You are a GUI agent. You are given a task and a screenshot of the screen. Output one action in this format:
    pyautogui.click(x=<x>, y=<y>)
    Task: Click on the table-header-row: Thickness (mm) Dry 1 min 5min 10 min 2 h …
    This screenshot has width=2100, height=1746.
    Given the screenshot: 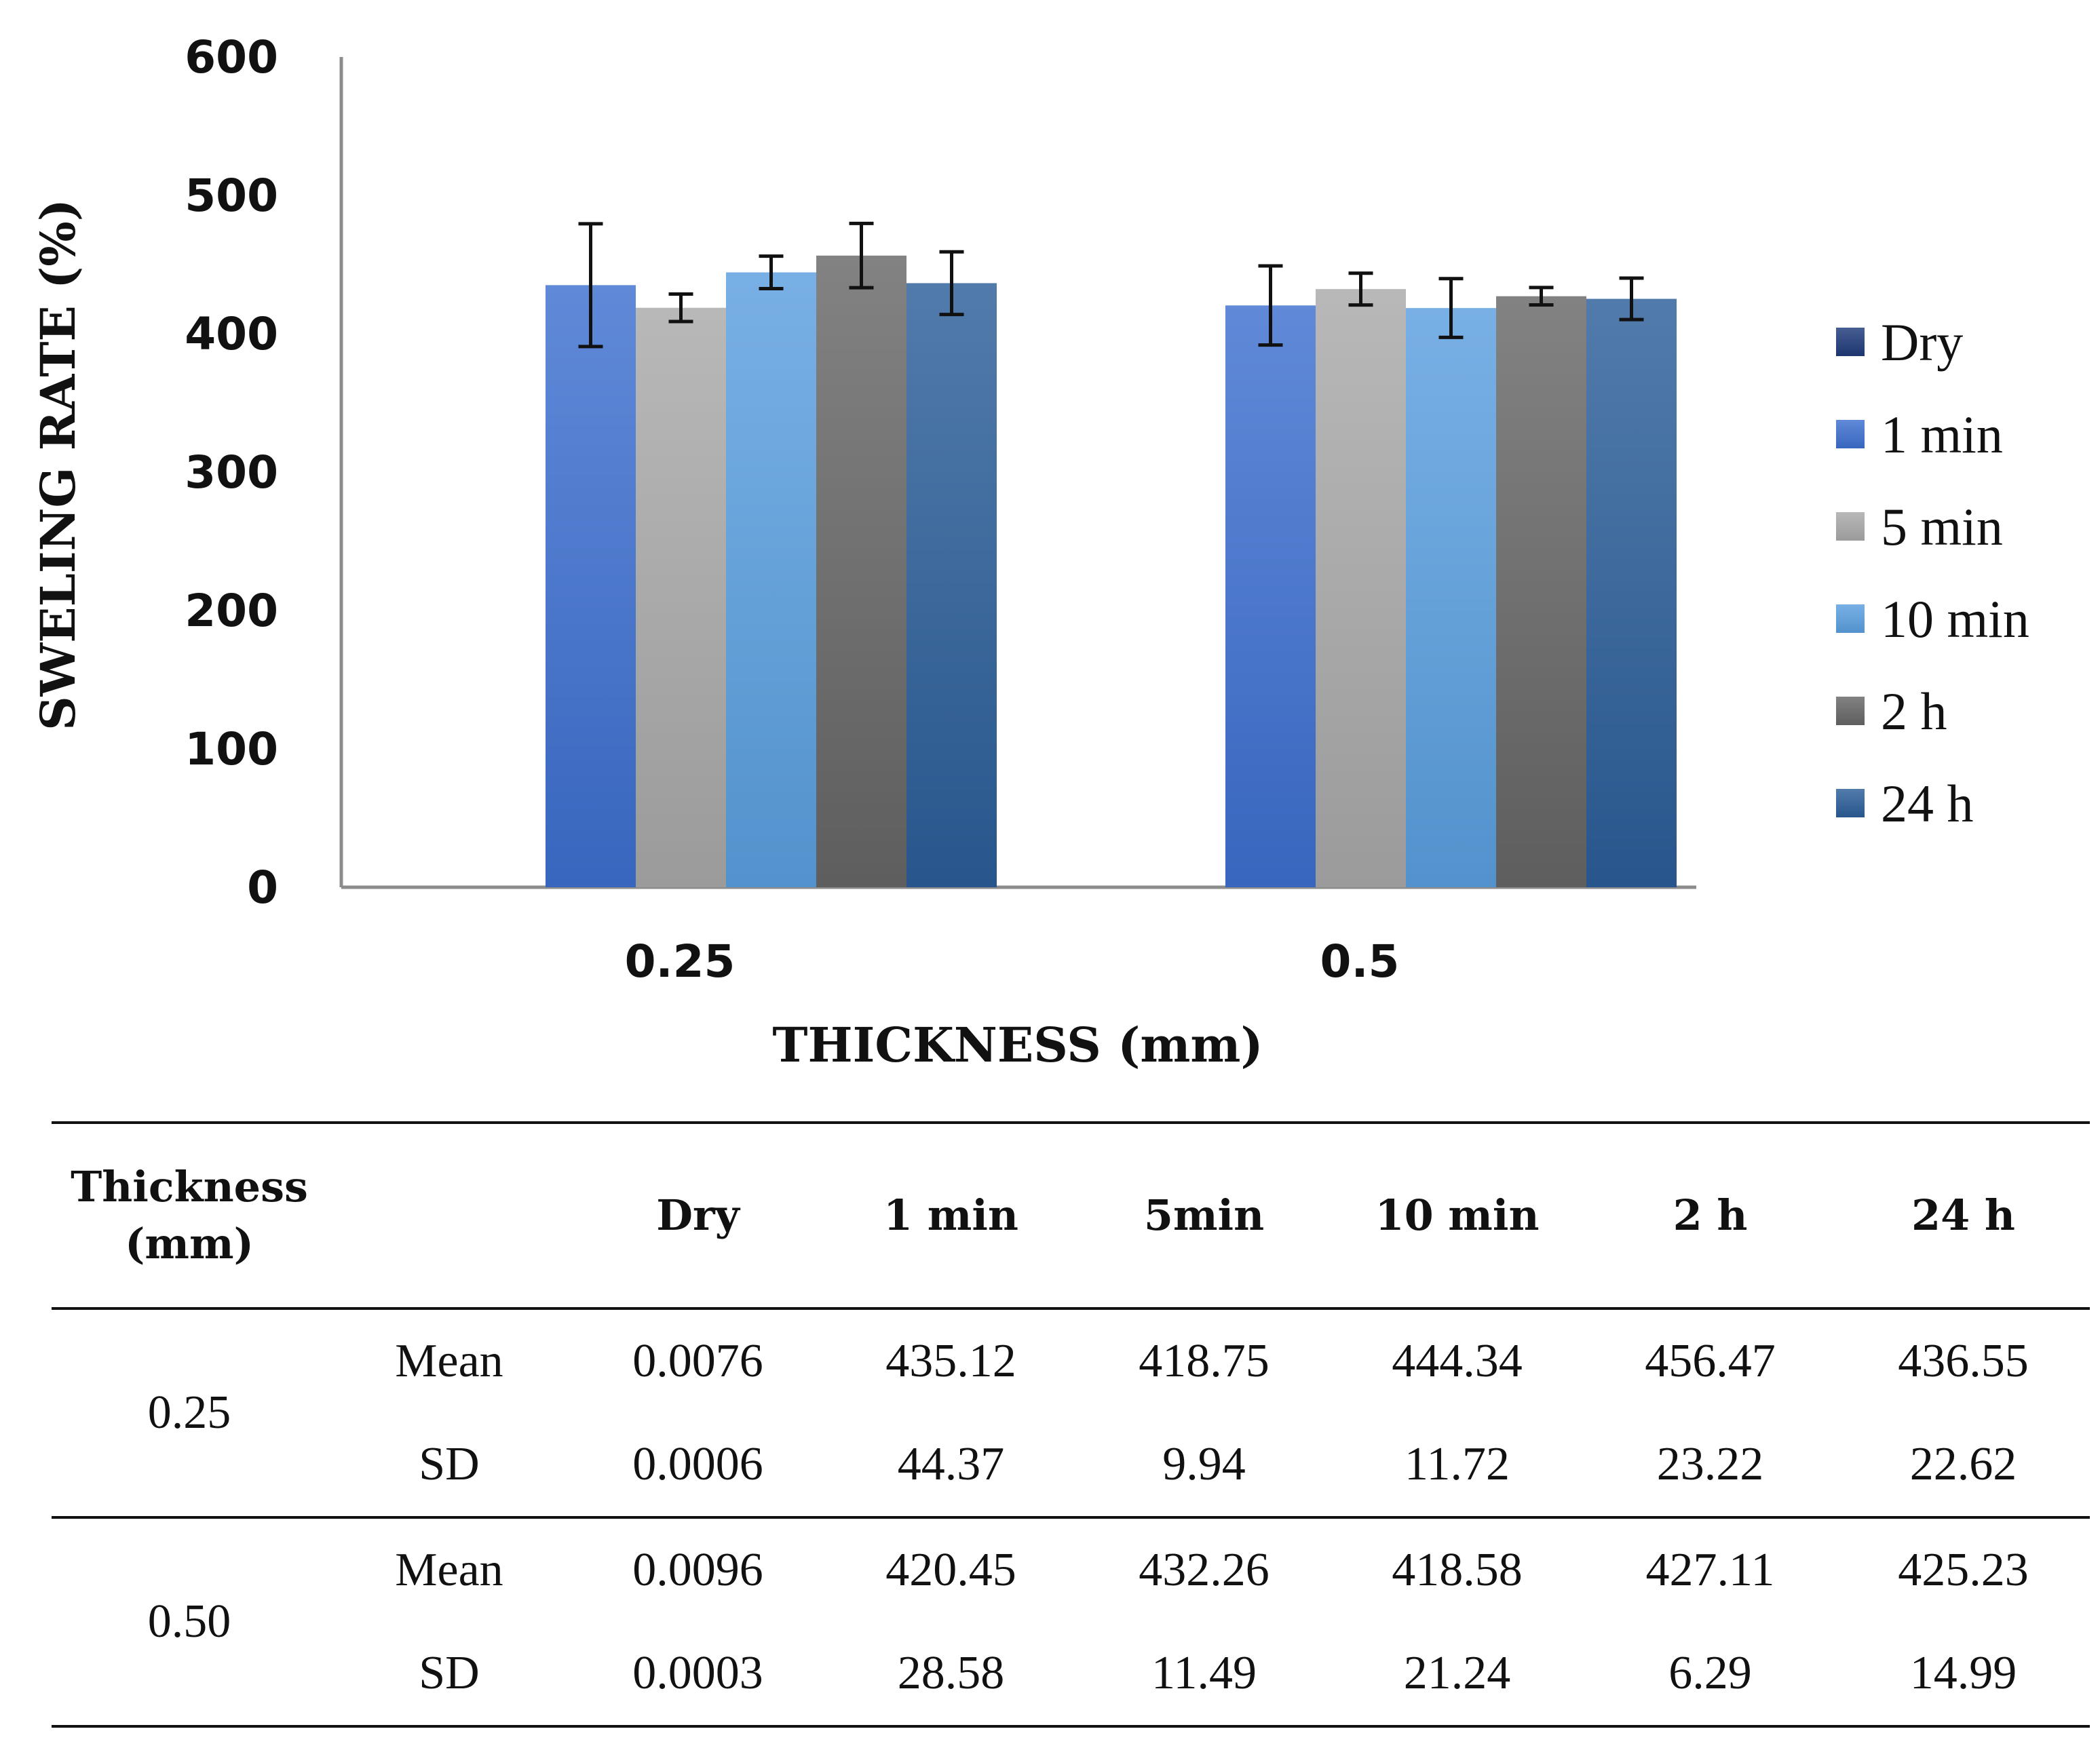 What is the action you would take?
    pyautogui.click(x=1071, y=1215)
    